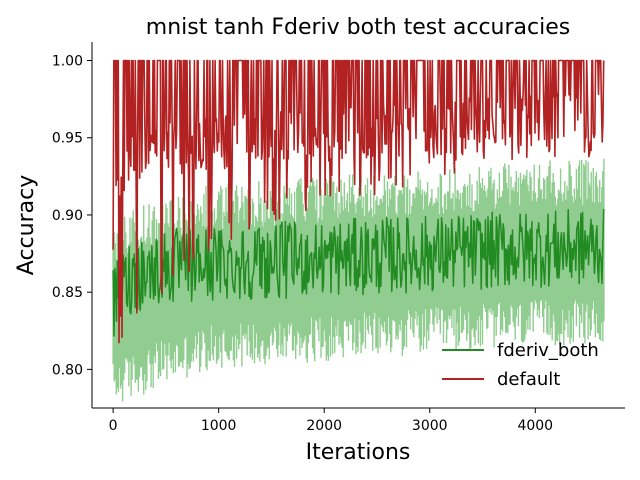  Describe the element at coordinates (358, 452) in the screenshot. I see `x-axis-label: Iterations` at that location.